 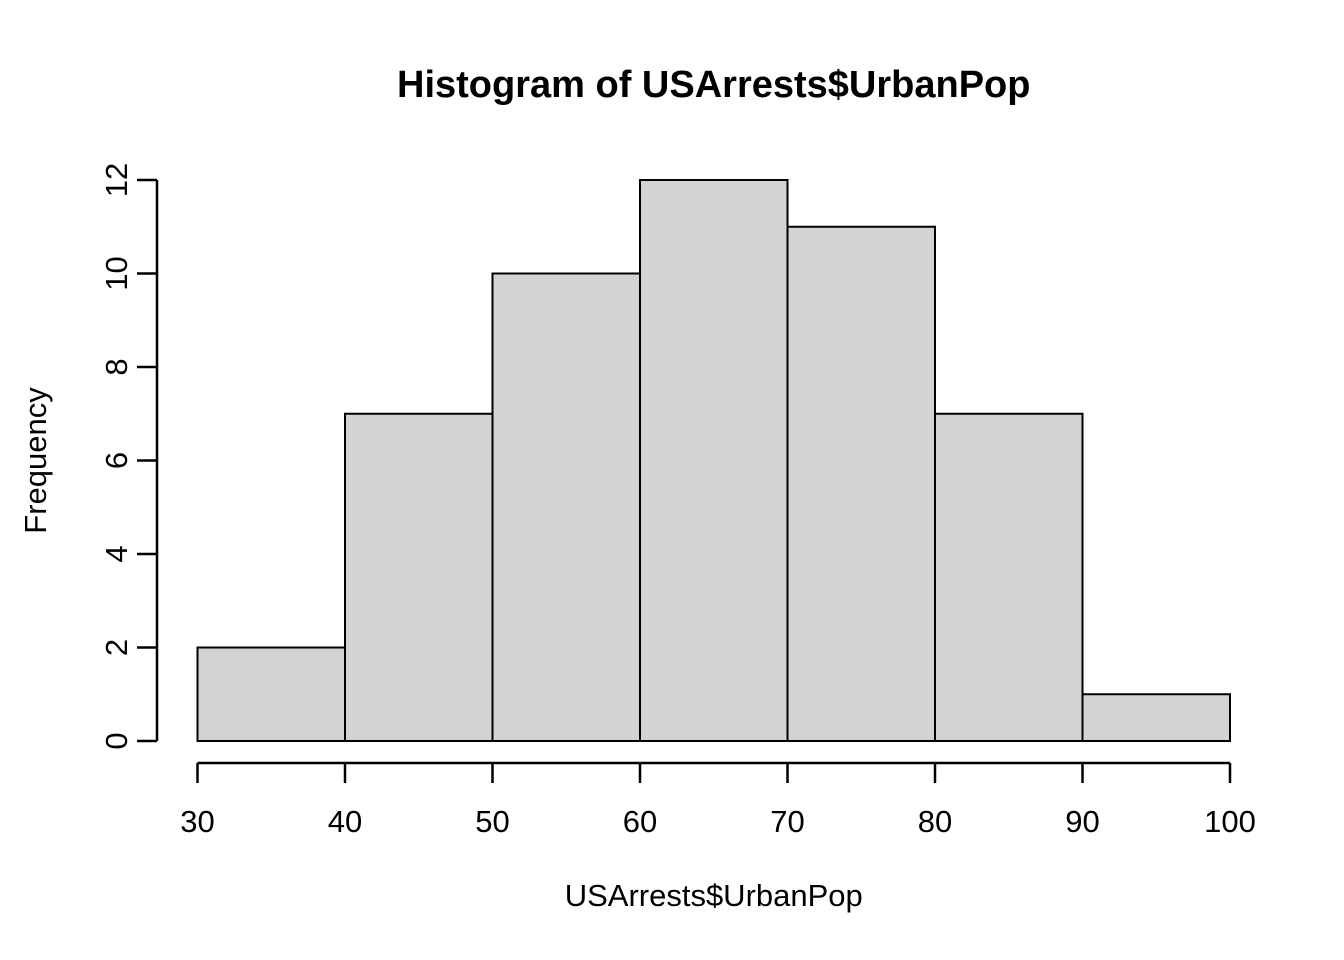 What do you see at coordinates (116, 180) in the screenshot?
I see `y-tick-label: 12` at bounding box center [116, 180].